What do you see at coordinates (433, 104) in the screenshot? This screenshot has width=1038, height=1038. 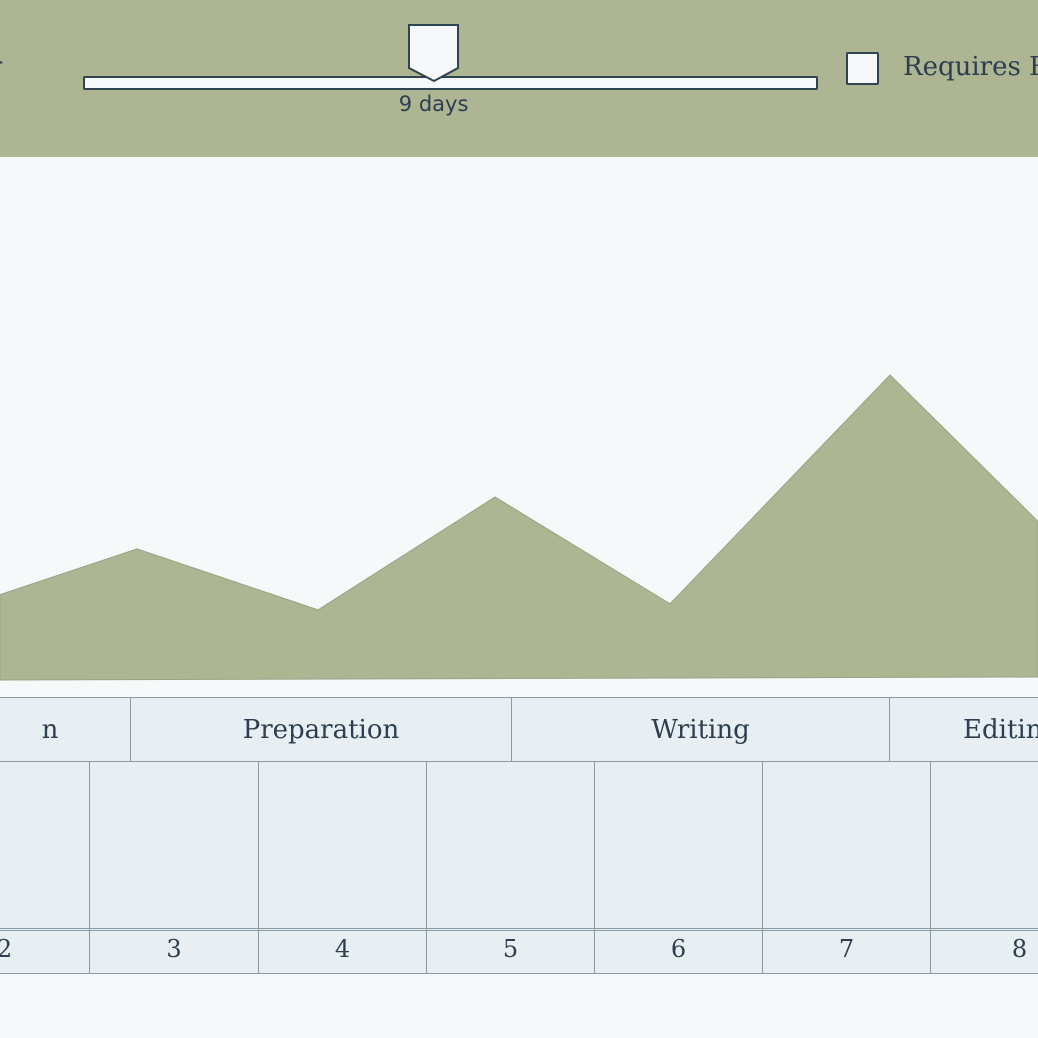 I see `duration-slider-value: 9 days` at bounding box center [433, 104].